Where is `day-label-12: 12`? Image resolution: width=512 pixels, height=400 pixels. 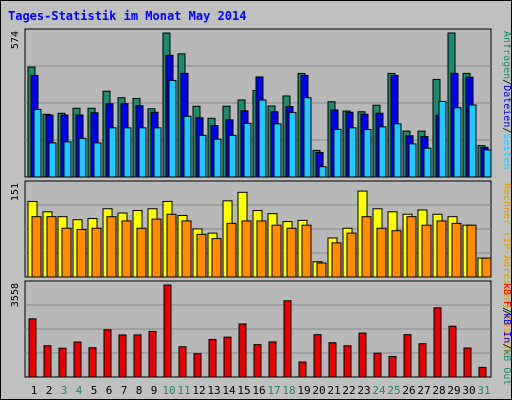
day-label-12: 12 is located at coordinates (198, 390).